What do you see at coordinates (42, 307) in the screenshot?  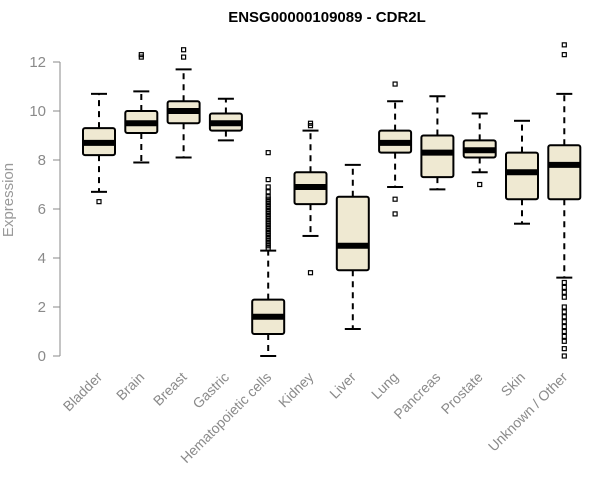 I see `y-tick-label: 2` at bounding box center [42, 307].